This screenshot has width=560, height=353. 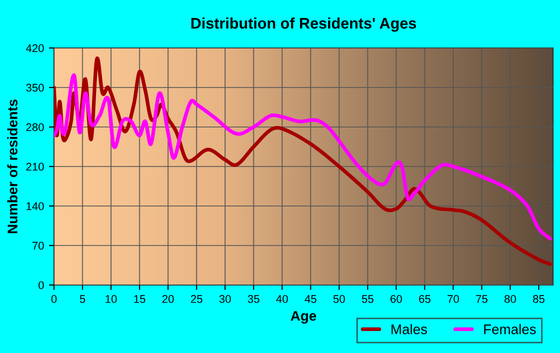 I want to click on x-tick-label: 70, so click(x=453, y=299).